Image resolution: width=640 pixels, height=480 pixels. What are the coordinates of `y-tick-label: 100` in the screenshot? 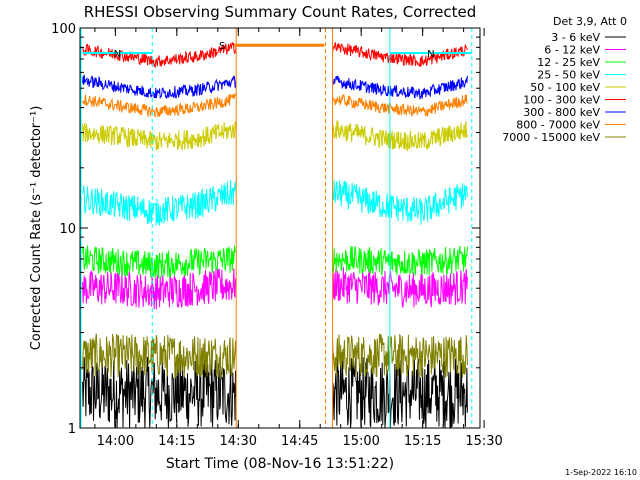 It's located at (63, 29).